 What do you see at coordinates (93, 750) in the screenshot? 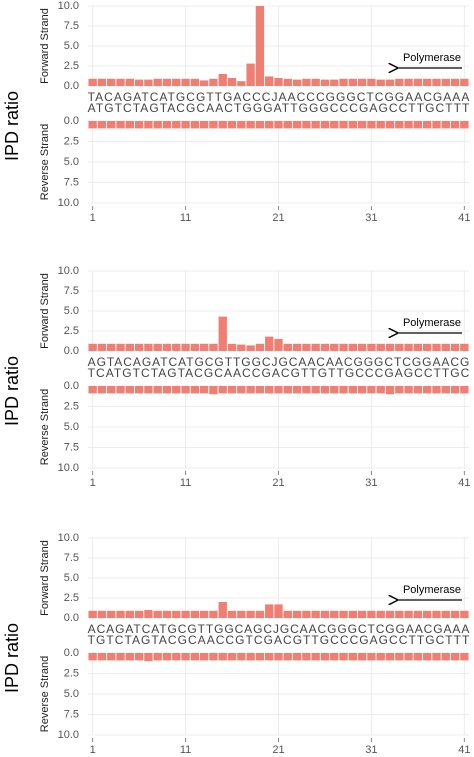
I see `x-tick-label: 1` at bounding box center [93, 750].